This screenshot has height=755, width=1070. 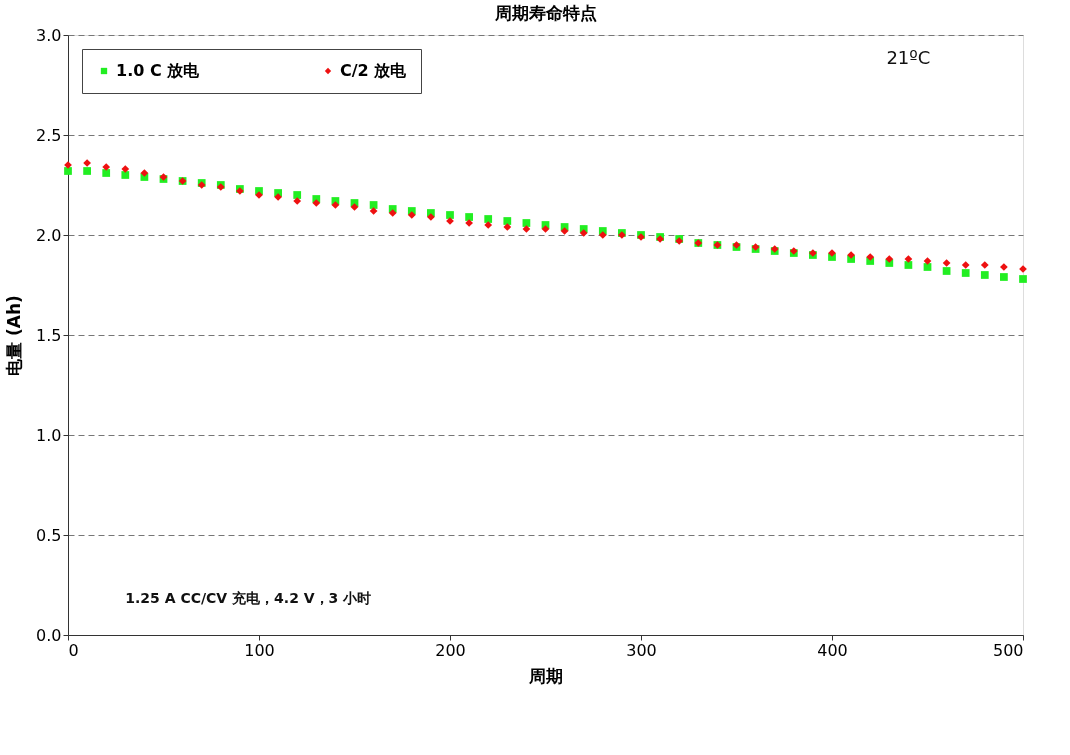 What do you see at coordinates (1008, 650) in the screenshot?
I see `x-tick-label: 500` at bounding box center [1008, 650].